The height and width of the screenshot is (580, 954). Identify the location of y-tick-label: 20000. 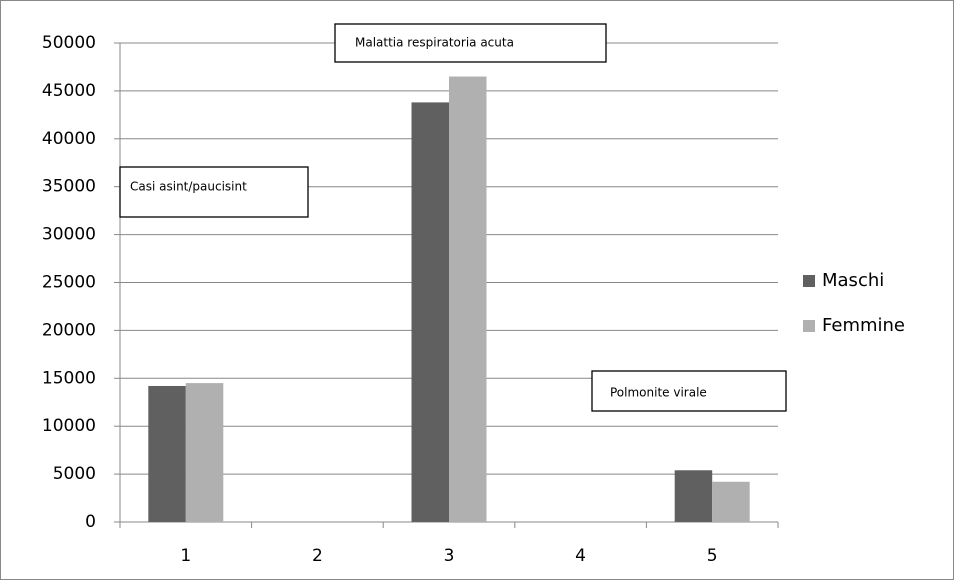
(69, 330).